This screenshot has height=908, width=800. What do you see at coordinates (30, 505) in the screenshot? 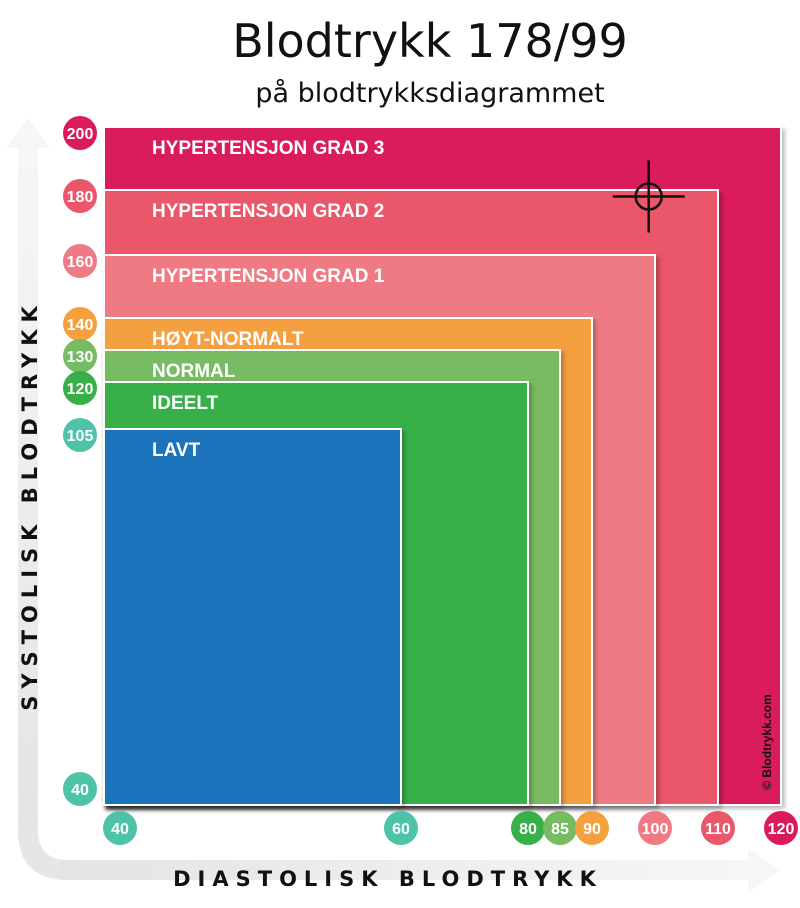
I see `y-axis-label: SYSTOLISK BLODTRYKK` at bounding box center [30, 505].